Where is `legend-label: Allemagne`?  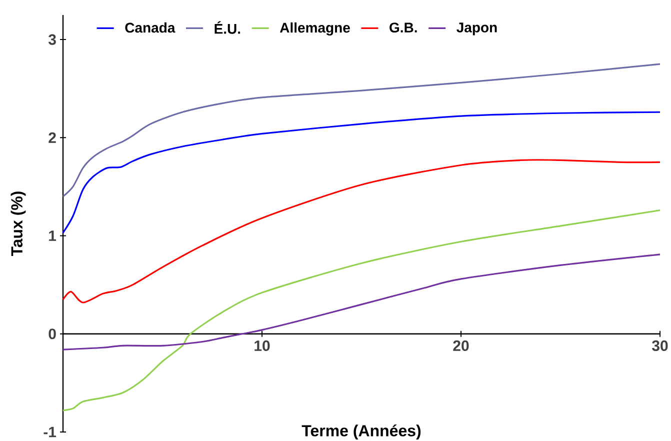 legend-label: Allemagne is located at coordinates (315, 29).